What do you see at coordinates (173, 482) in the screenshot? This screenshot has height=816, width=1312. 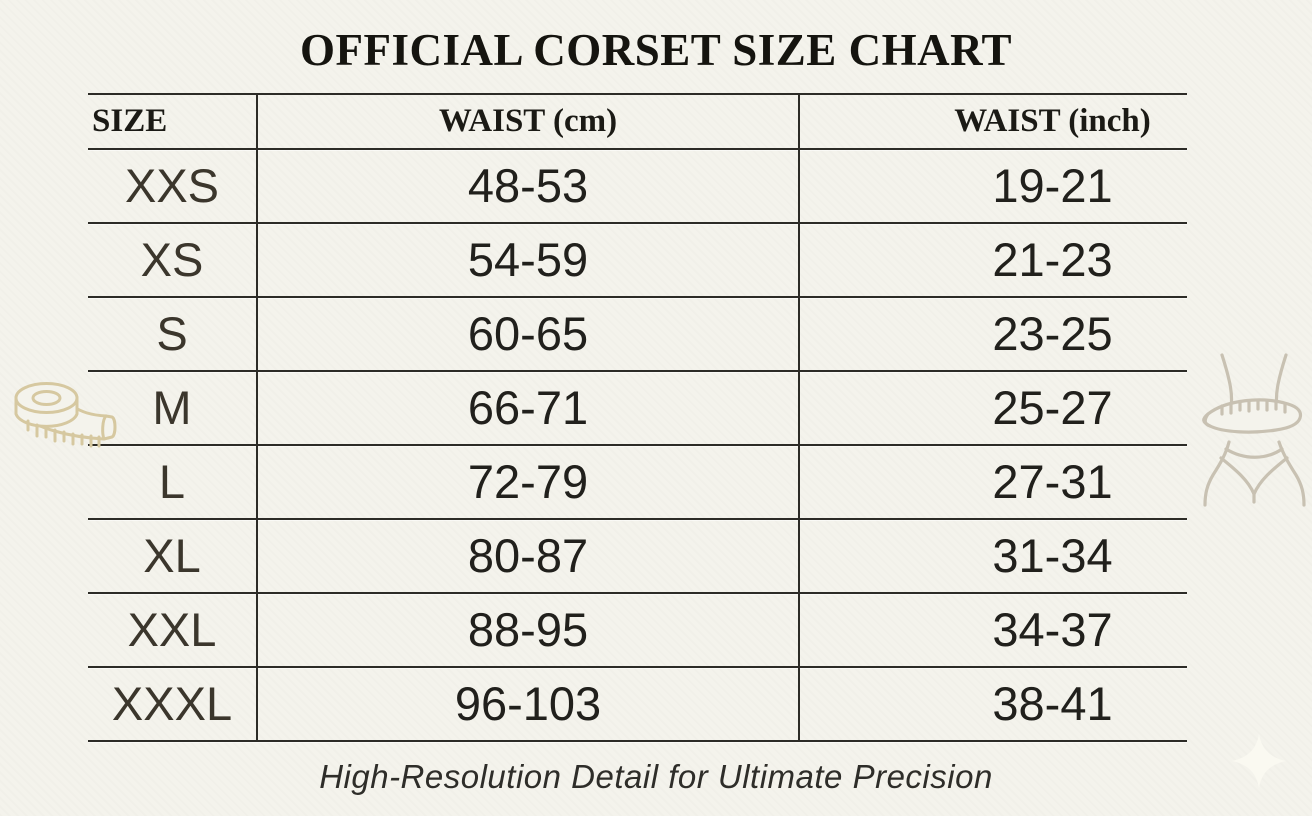 I see `size-cell: L` at bounding box center [173, 482].